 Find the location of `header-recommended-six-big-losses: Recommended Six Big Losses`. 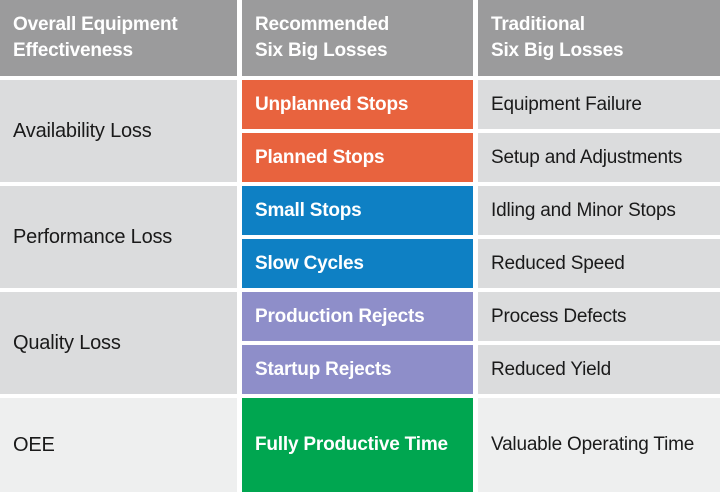

header-recommended-six-big-losses: Recommended Six Big Losses is located at coordinates (357, 38).